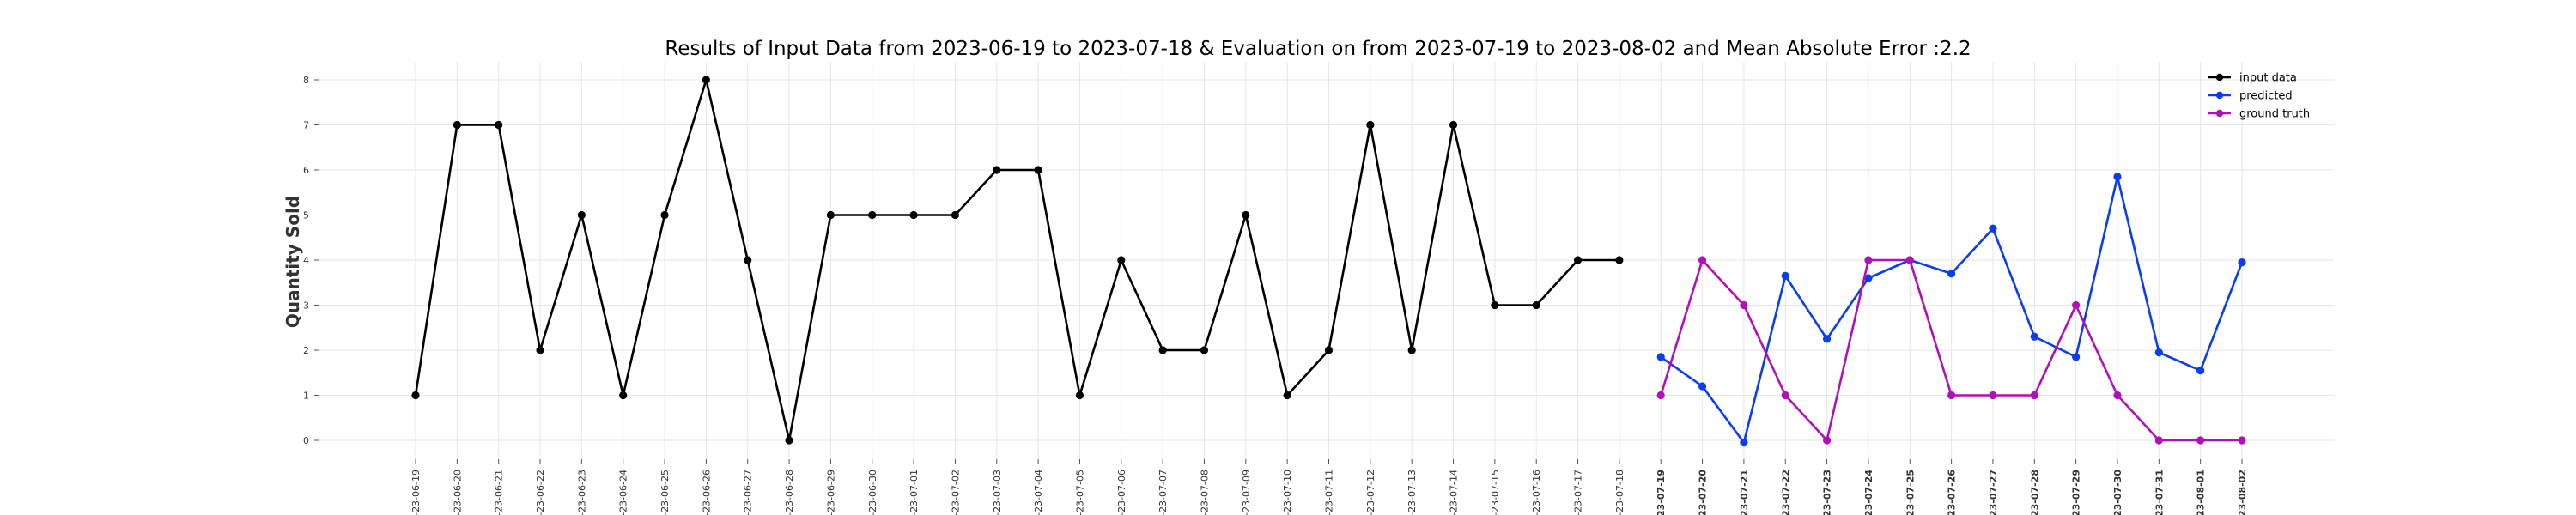 The height and width of the screenshot is (515, 2576). Describe the element at coordinates (2274, 114) in the screenshot. I see `legend-label: ground truth` at that location.